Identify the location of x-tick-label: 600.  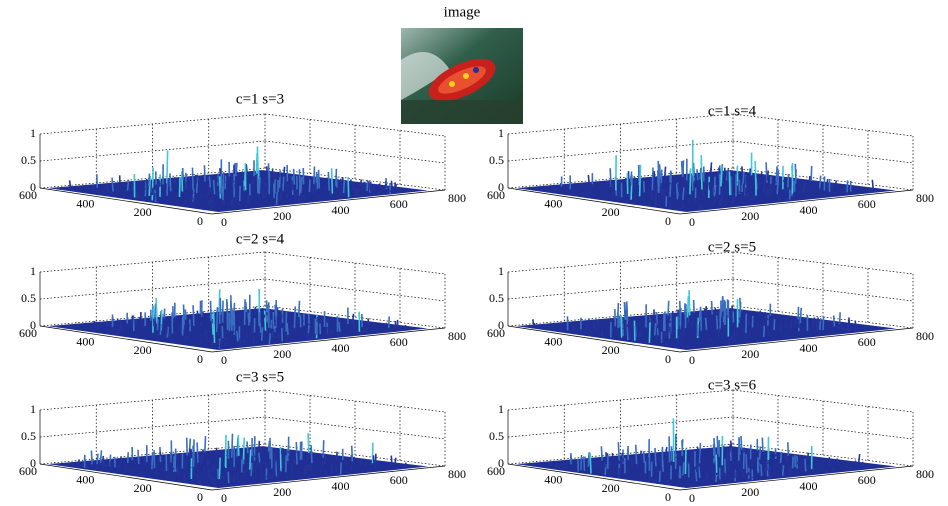
(867, 480).